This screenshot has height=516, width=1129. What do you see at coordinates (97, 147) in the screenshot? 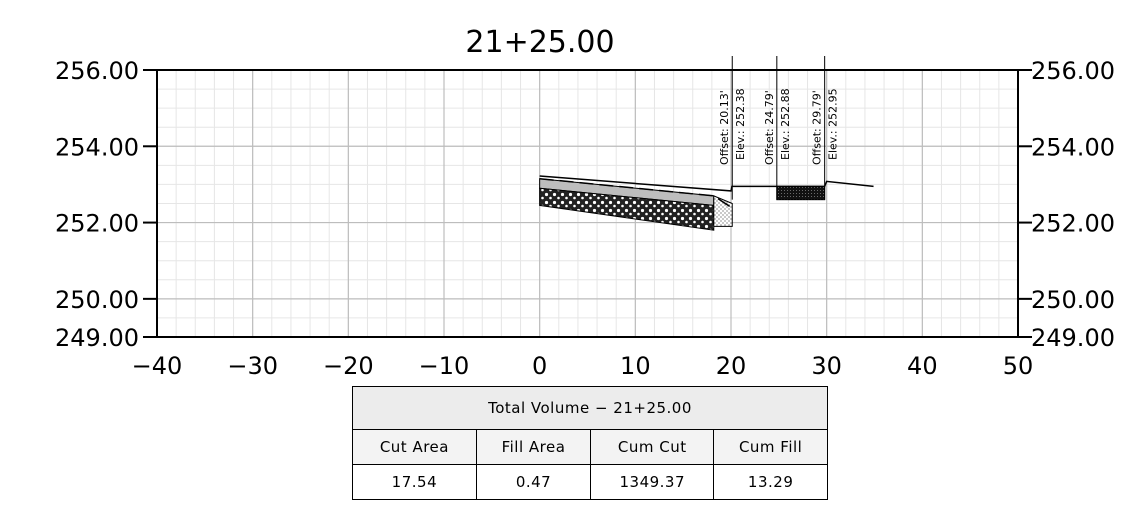
I see `y-tick-label-left: 254.00` at bounding box center [97, 147].